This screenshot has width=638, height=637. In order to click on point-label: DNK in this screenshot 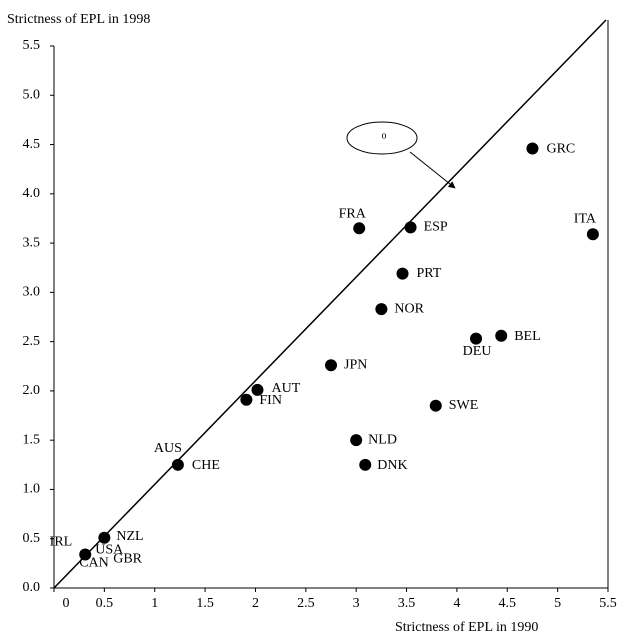, I will do `click(392, 465)`.